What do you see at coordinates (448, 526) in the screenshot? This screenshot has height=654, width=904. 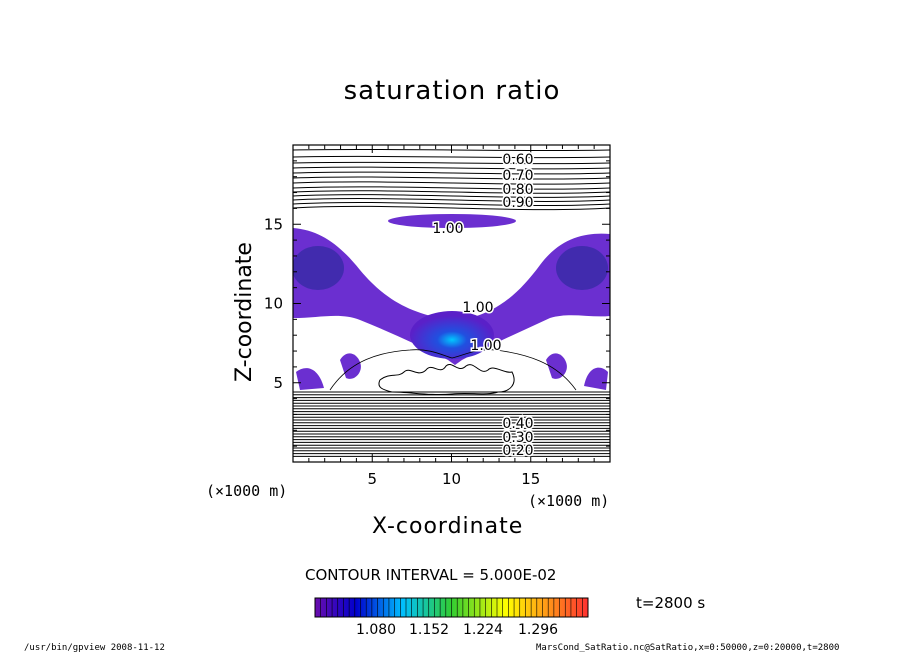 I see `x-axis-label: X-coordinate` at bounding box center [448, 526].